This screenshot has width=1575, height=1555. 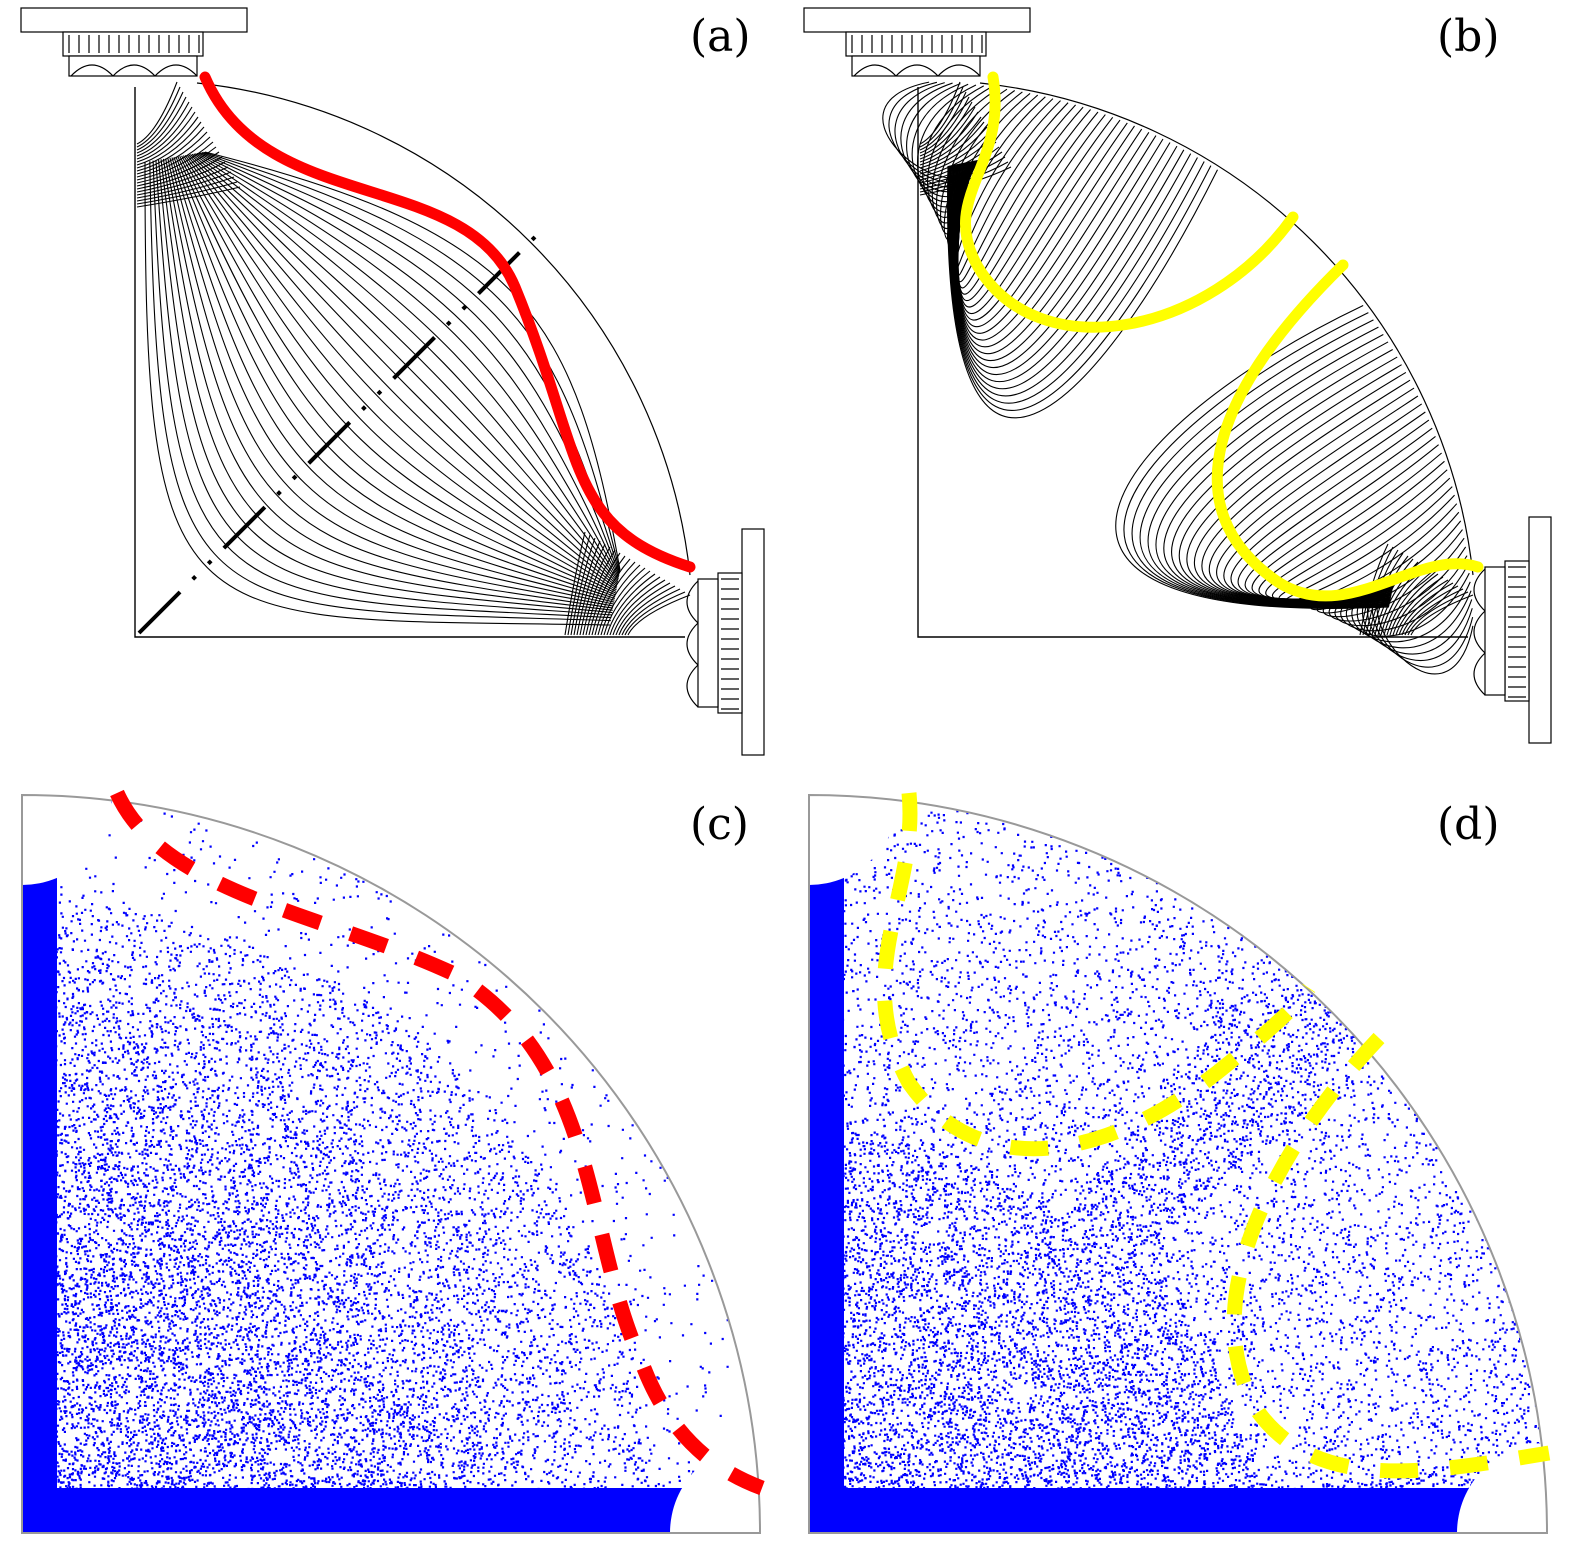 What do you see at coordinates (1516, 1499) in the screenshot?
I see `panel-d-right-electrode-cutout` at bounding box center [1516, 1499].